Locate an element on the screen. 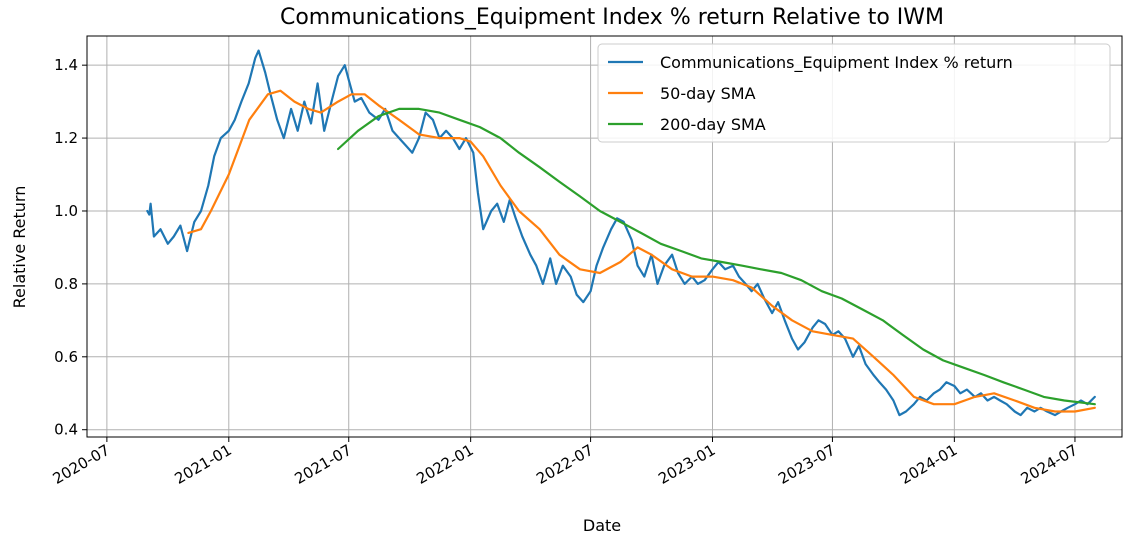 Image resolution: width=1138 pixels, height=544 pixels. y-tick-label: 0.6 is located at coordinates (66, 357).